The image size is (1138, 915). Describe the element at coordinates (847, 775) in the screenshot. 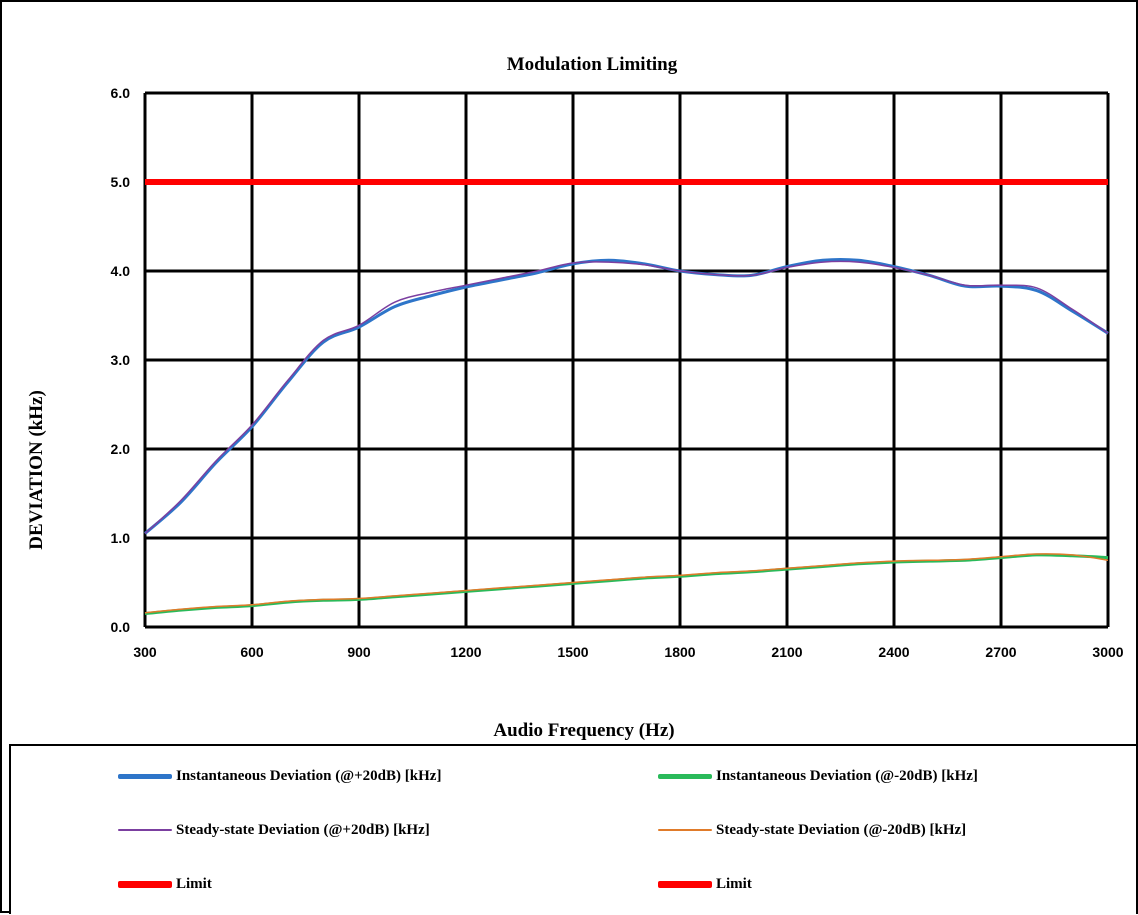

I see `legend-label: Instantaneous Deviation (@-20dB) [kHz]` at that location.